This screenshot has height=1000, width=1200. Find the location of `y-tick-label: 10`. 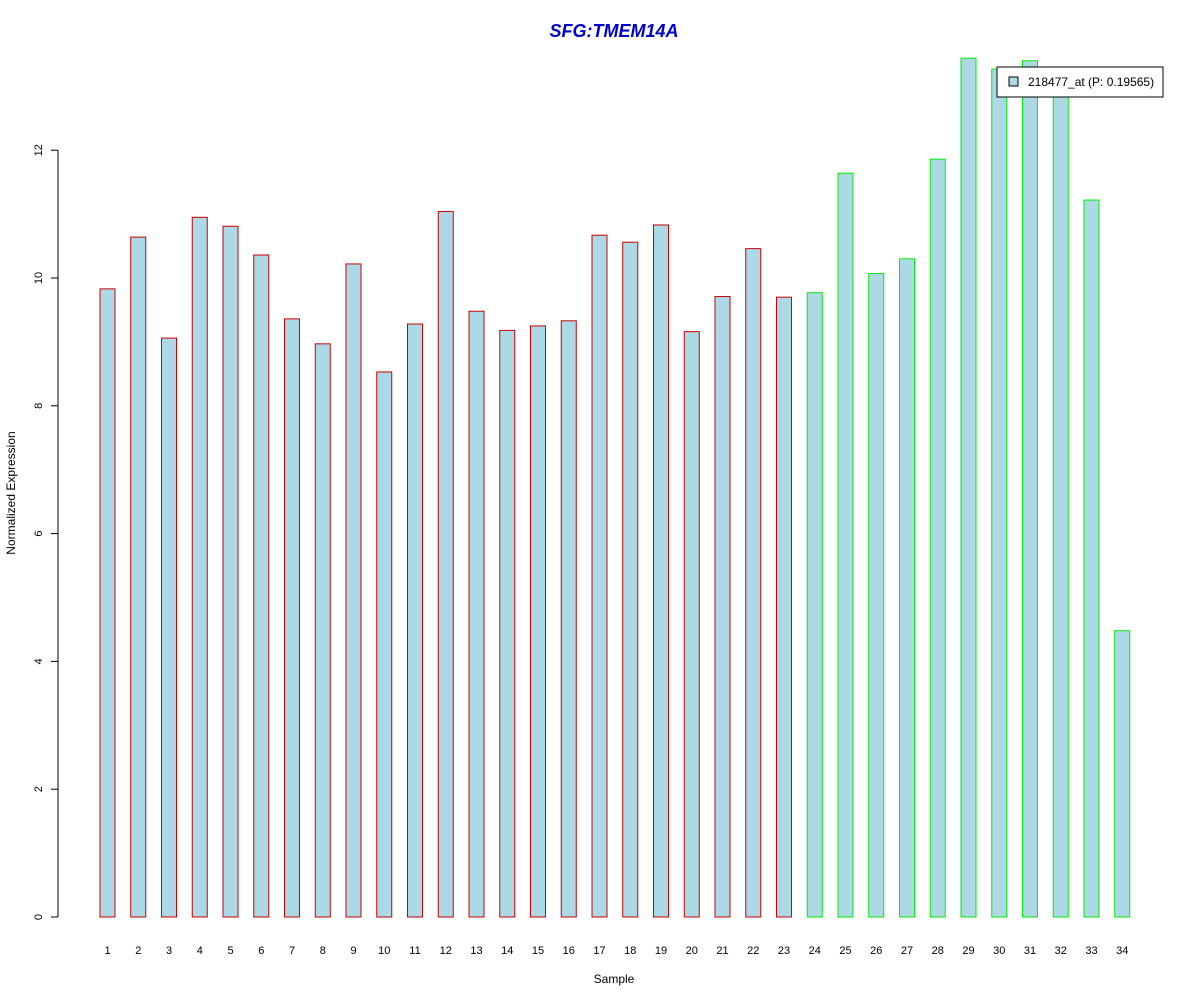

y-tick-label: 10 is located at coordinates (39, 278).